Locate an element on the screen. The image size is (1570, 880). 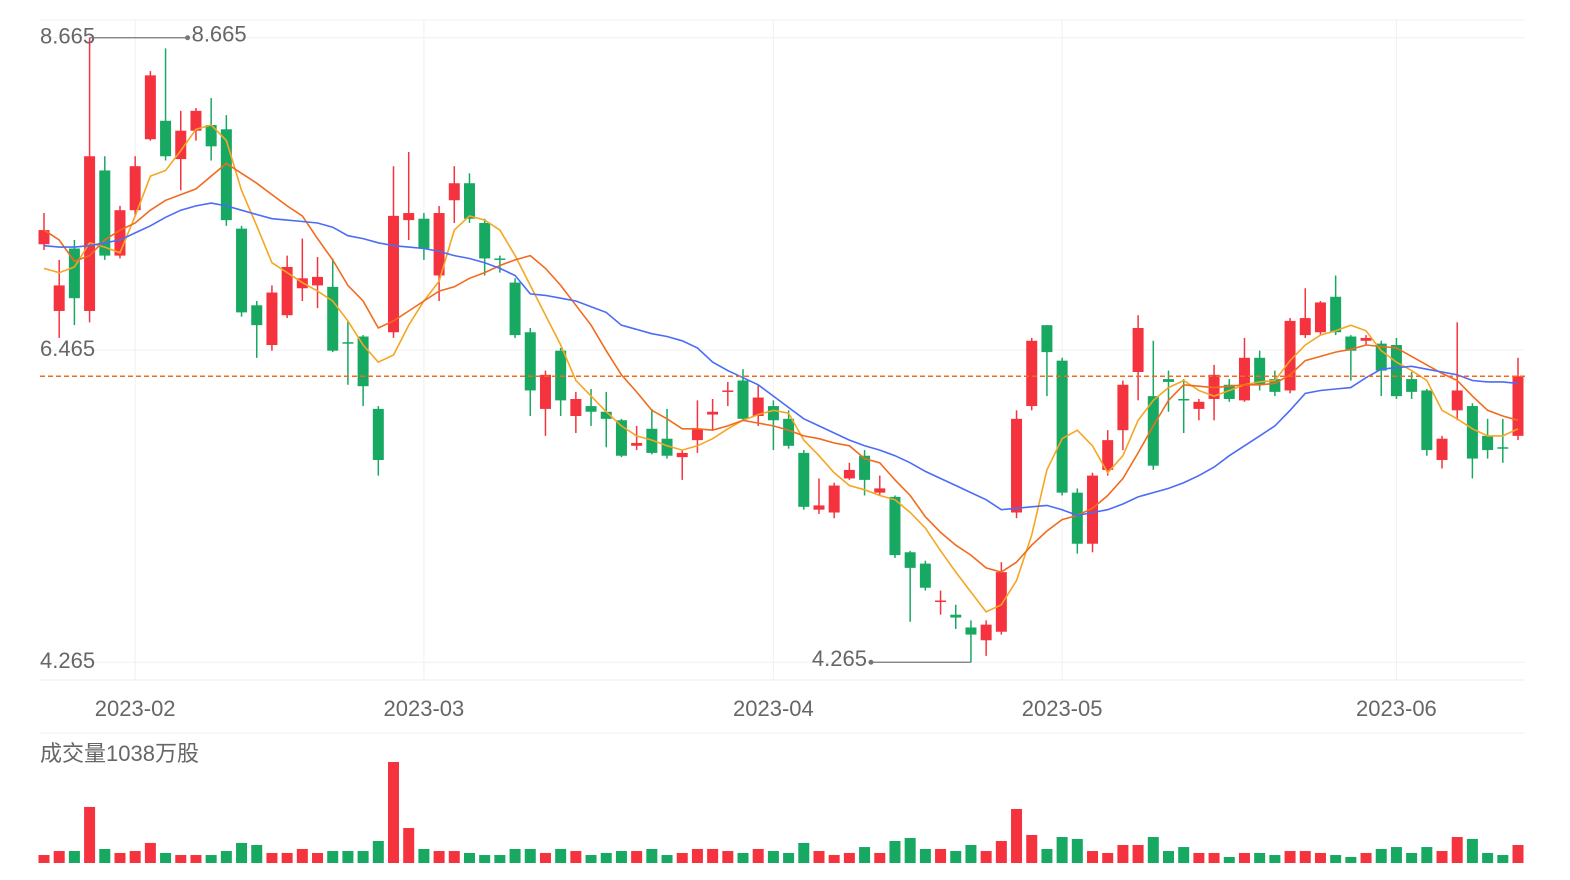
y-tick-label: 8.665 is located at coordinates (67, 36).